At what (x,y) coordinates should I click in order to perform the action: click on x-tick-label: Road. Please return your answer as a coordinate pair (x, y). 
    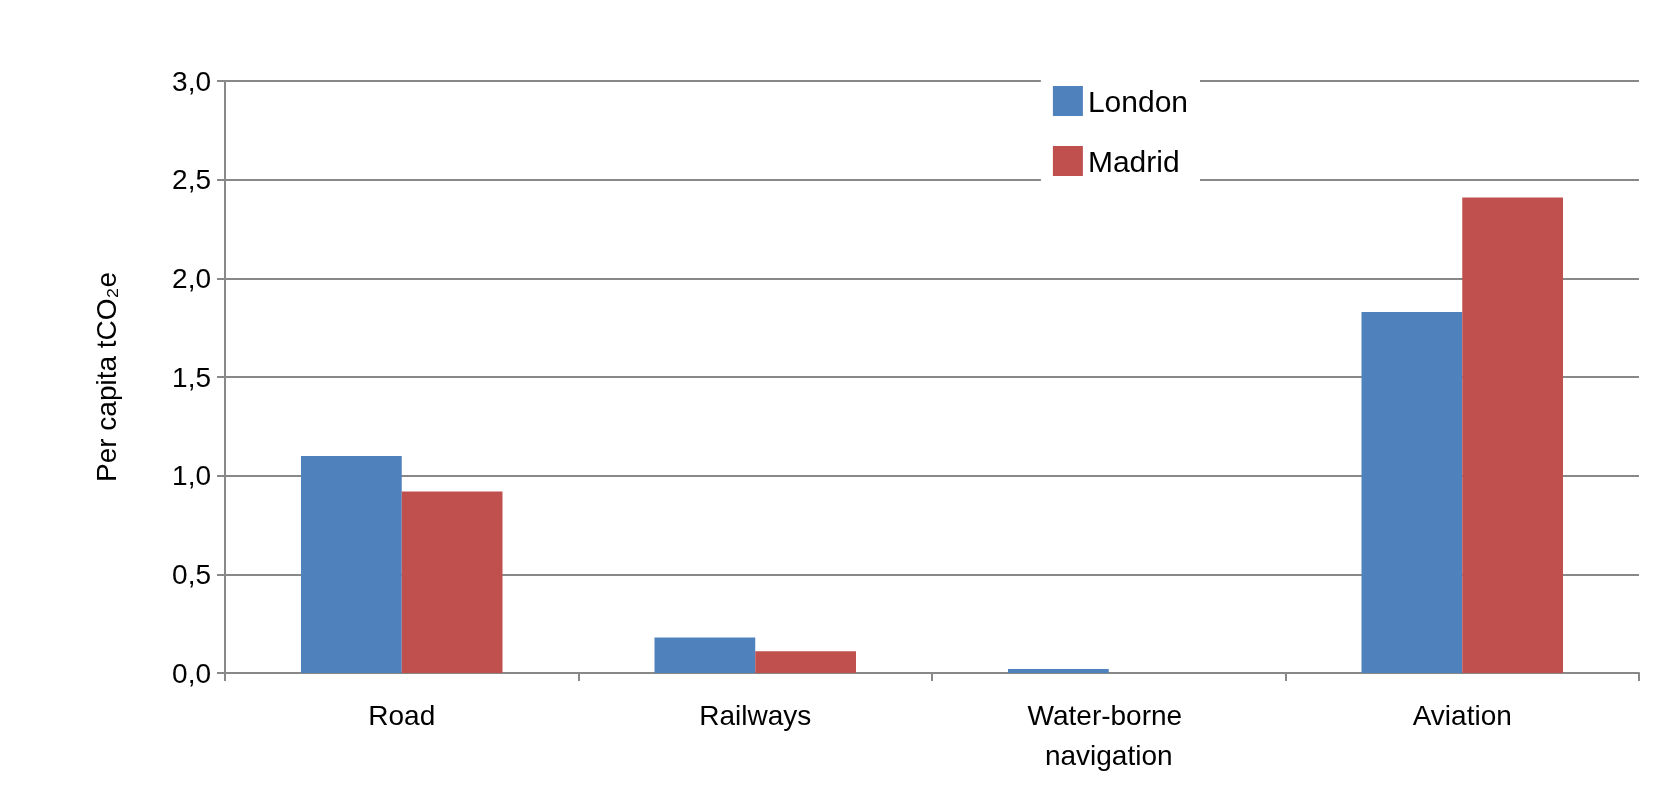
    Looking at the image, I should click on (402, 715).